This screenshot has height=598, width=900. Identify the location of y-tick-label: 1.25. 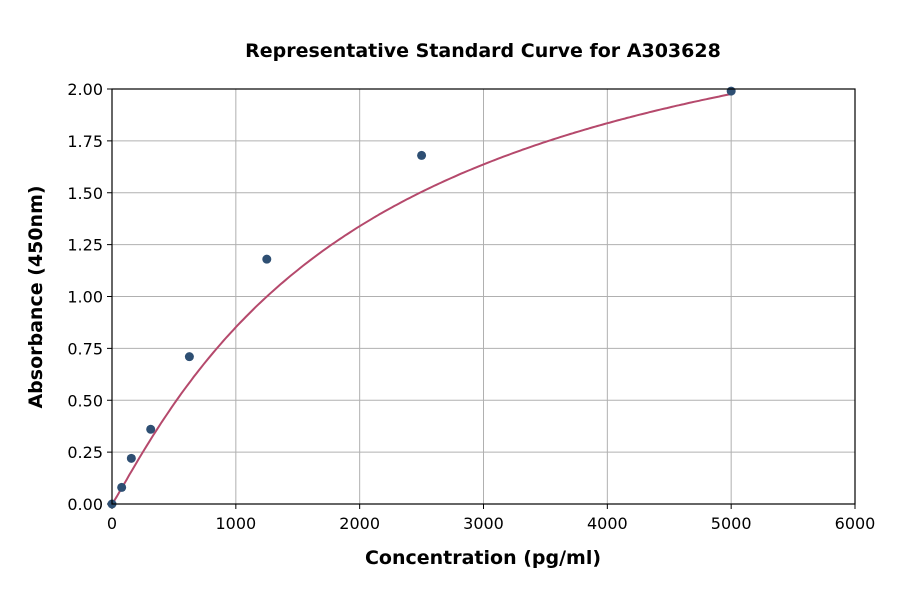
(85, 245).